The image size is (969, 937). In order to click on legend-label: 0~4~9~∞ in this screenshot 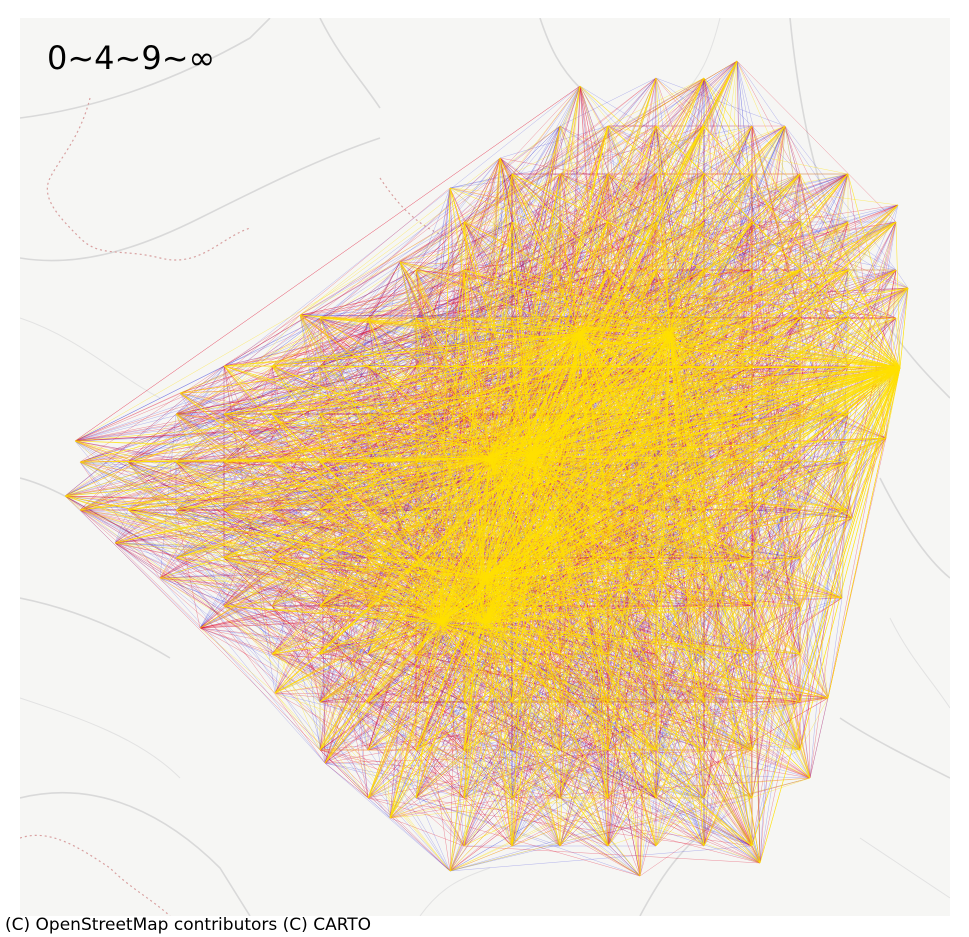, I will do `click(131, 58)`.